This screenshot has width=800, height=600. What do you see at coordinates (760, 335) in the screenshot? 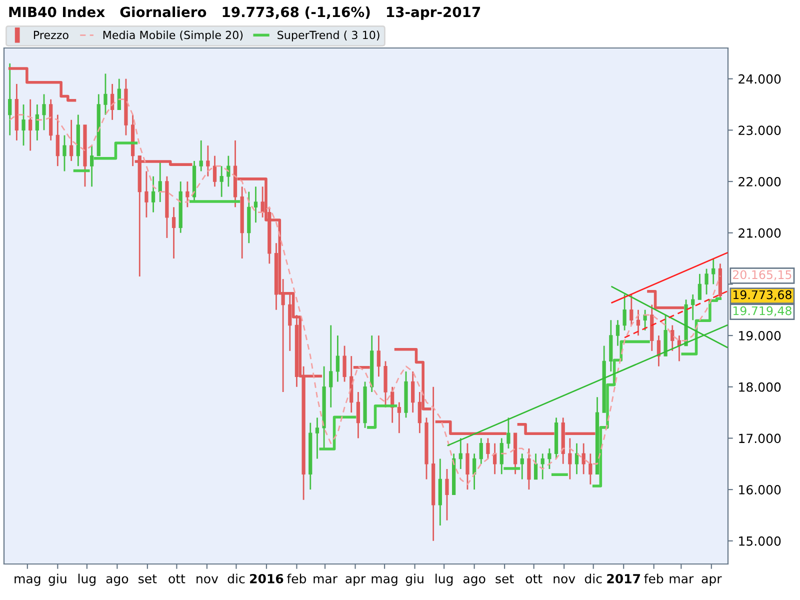
I see `y-tick-label: 19.000` at bounding box center [760, 335].